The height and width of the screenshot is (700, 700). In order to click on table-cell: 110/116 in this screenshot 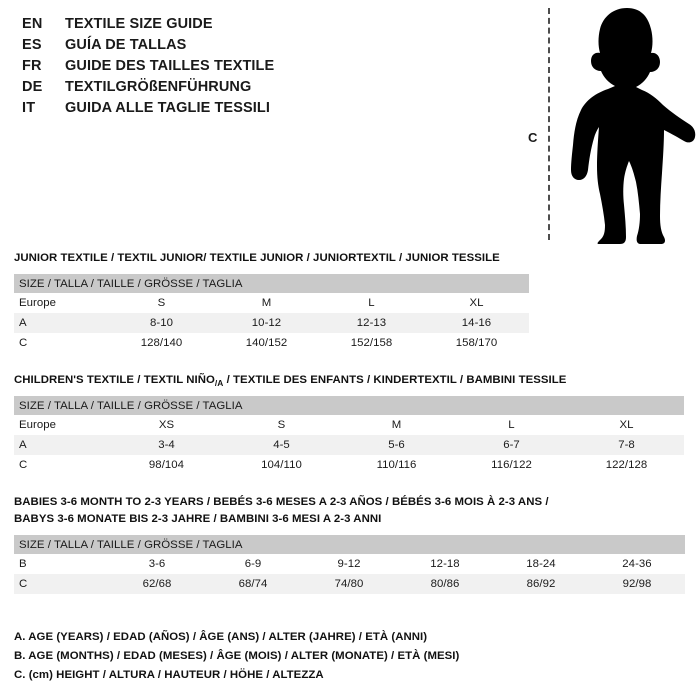, I will do `click(396, 465)`.